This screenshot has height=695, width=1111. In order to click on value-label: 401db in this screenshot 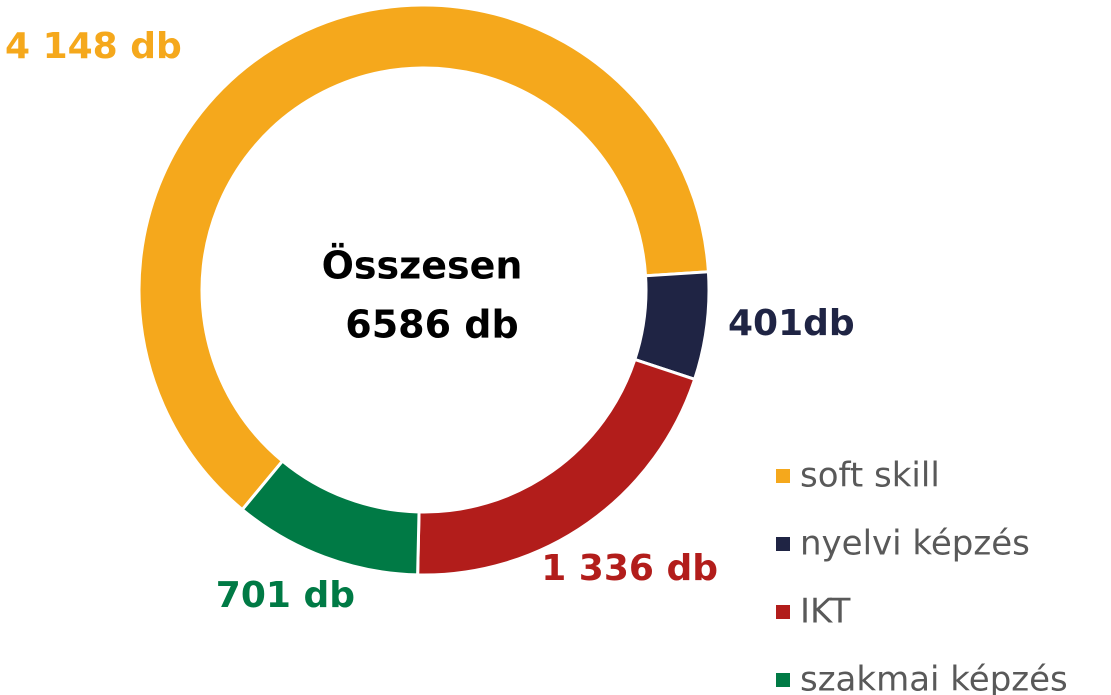, I will do `click(791, 323)`.